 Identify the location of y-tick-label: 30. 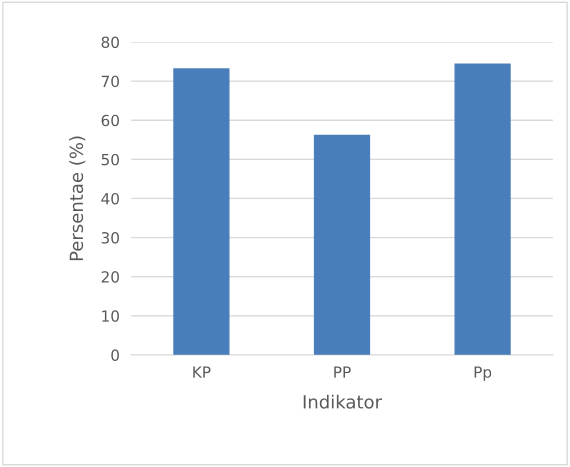
(110, 238).